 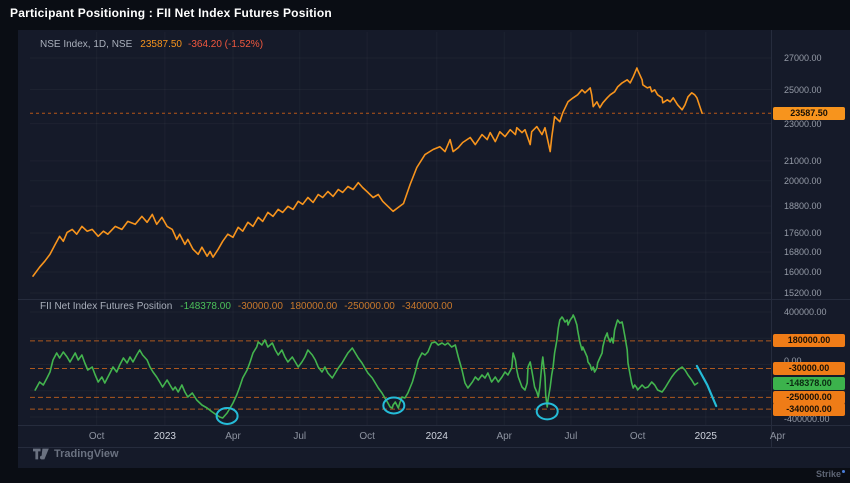 What do you see at coordinates (313, 306) in the screenshot?
I see `legend-value: 180000.00` at bounding box center [313, 306].